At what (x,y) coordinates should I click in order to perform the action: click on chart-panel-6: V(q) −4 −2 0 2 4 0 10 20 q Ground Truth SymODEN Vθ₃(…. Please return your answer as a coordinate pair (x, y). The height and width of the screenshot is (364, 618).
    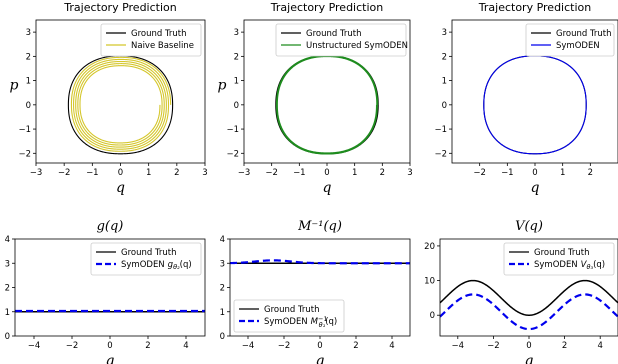
    Looking at the image, I should click on (521, 291).